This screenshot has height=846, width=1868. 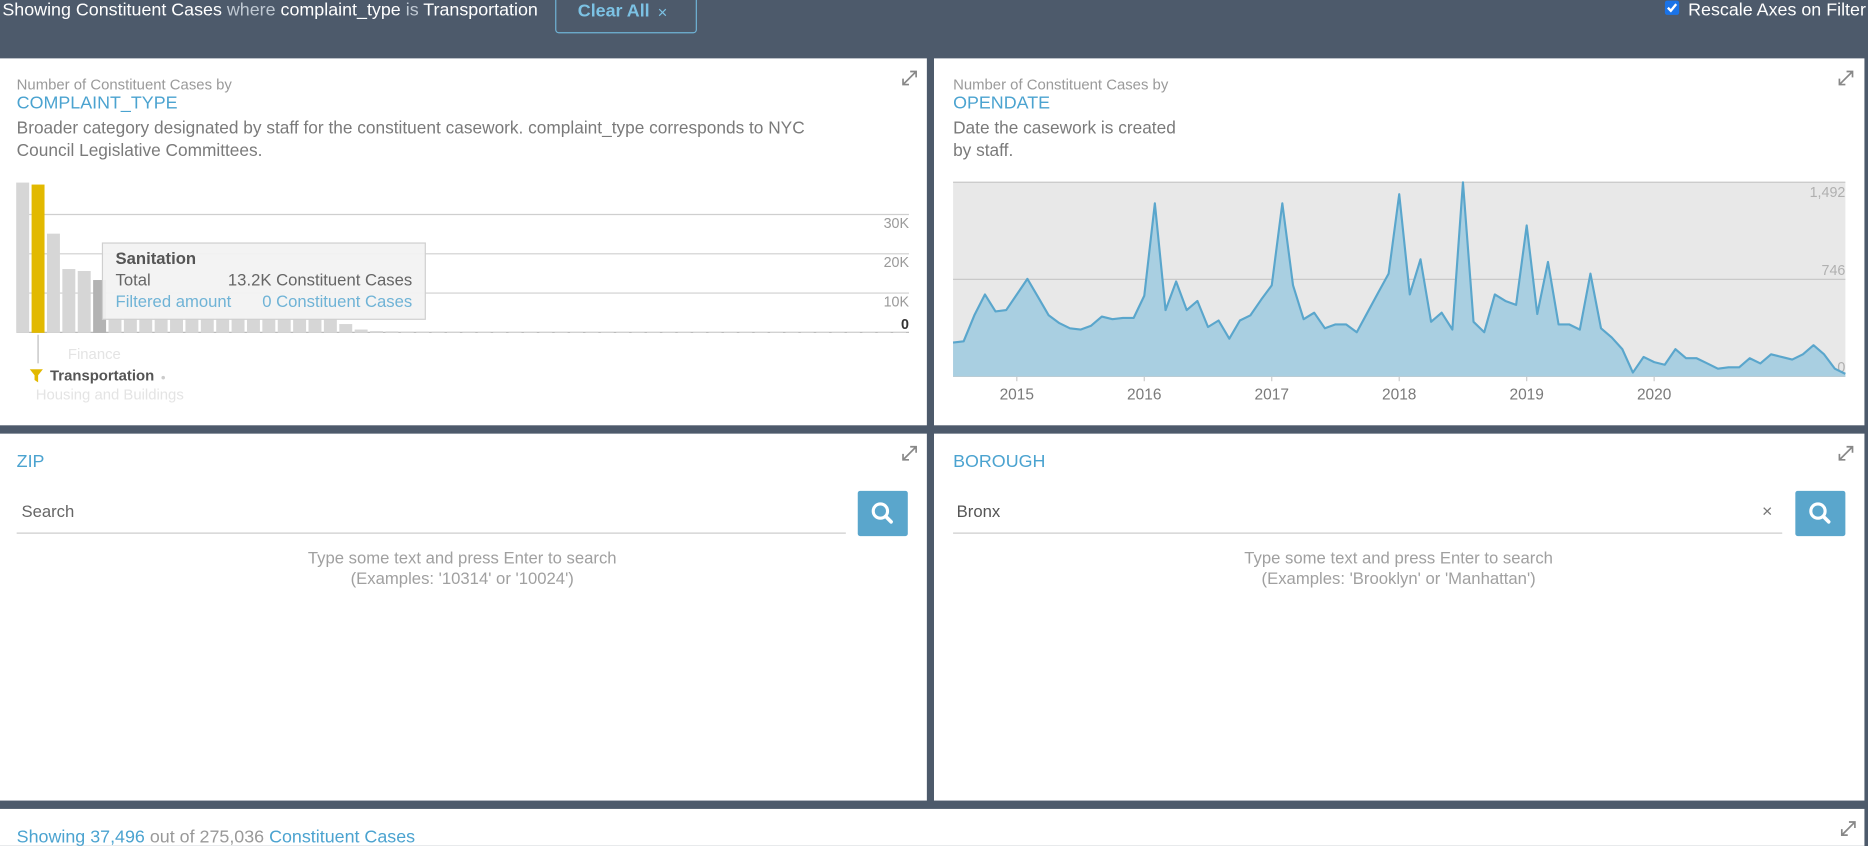 I want to click on summary-total: out of 275,036, so click(x=207, y=836).